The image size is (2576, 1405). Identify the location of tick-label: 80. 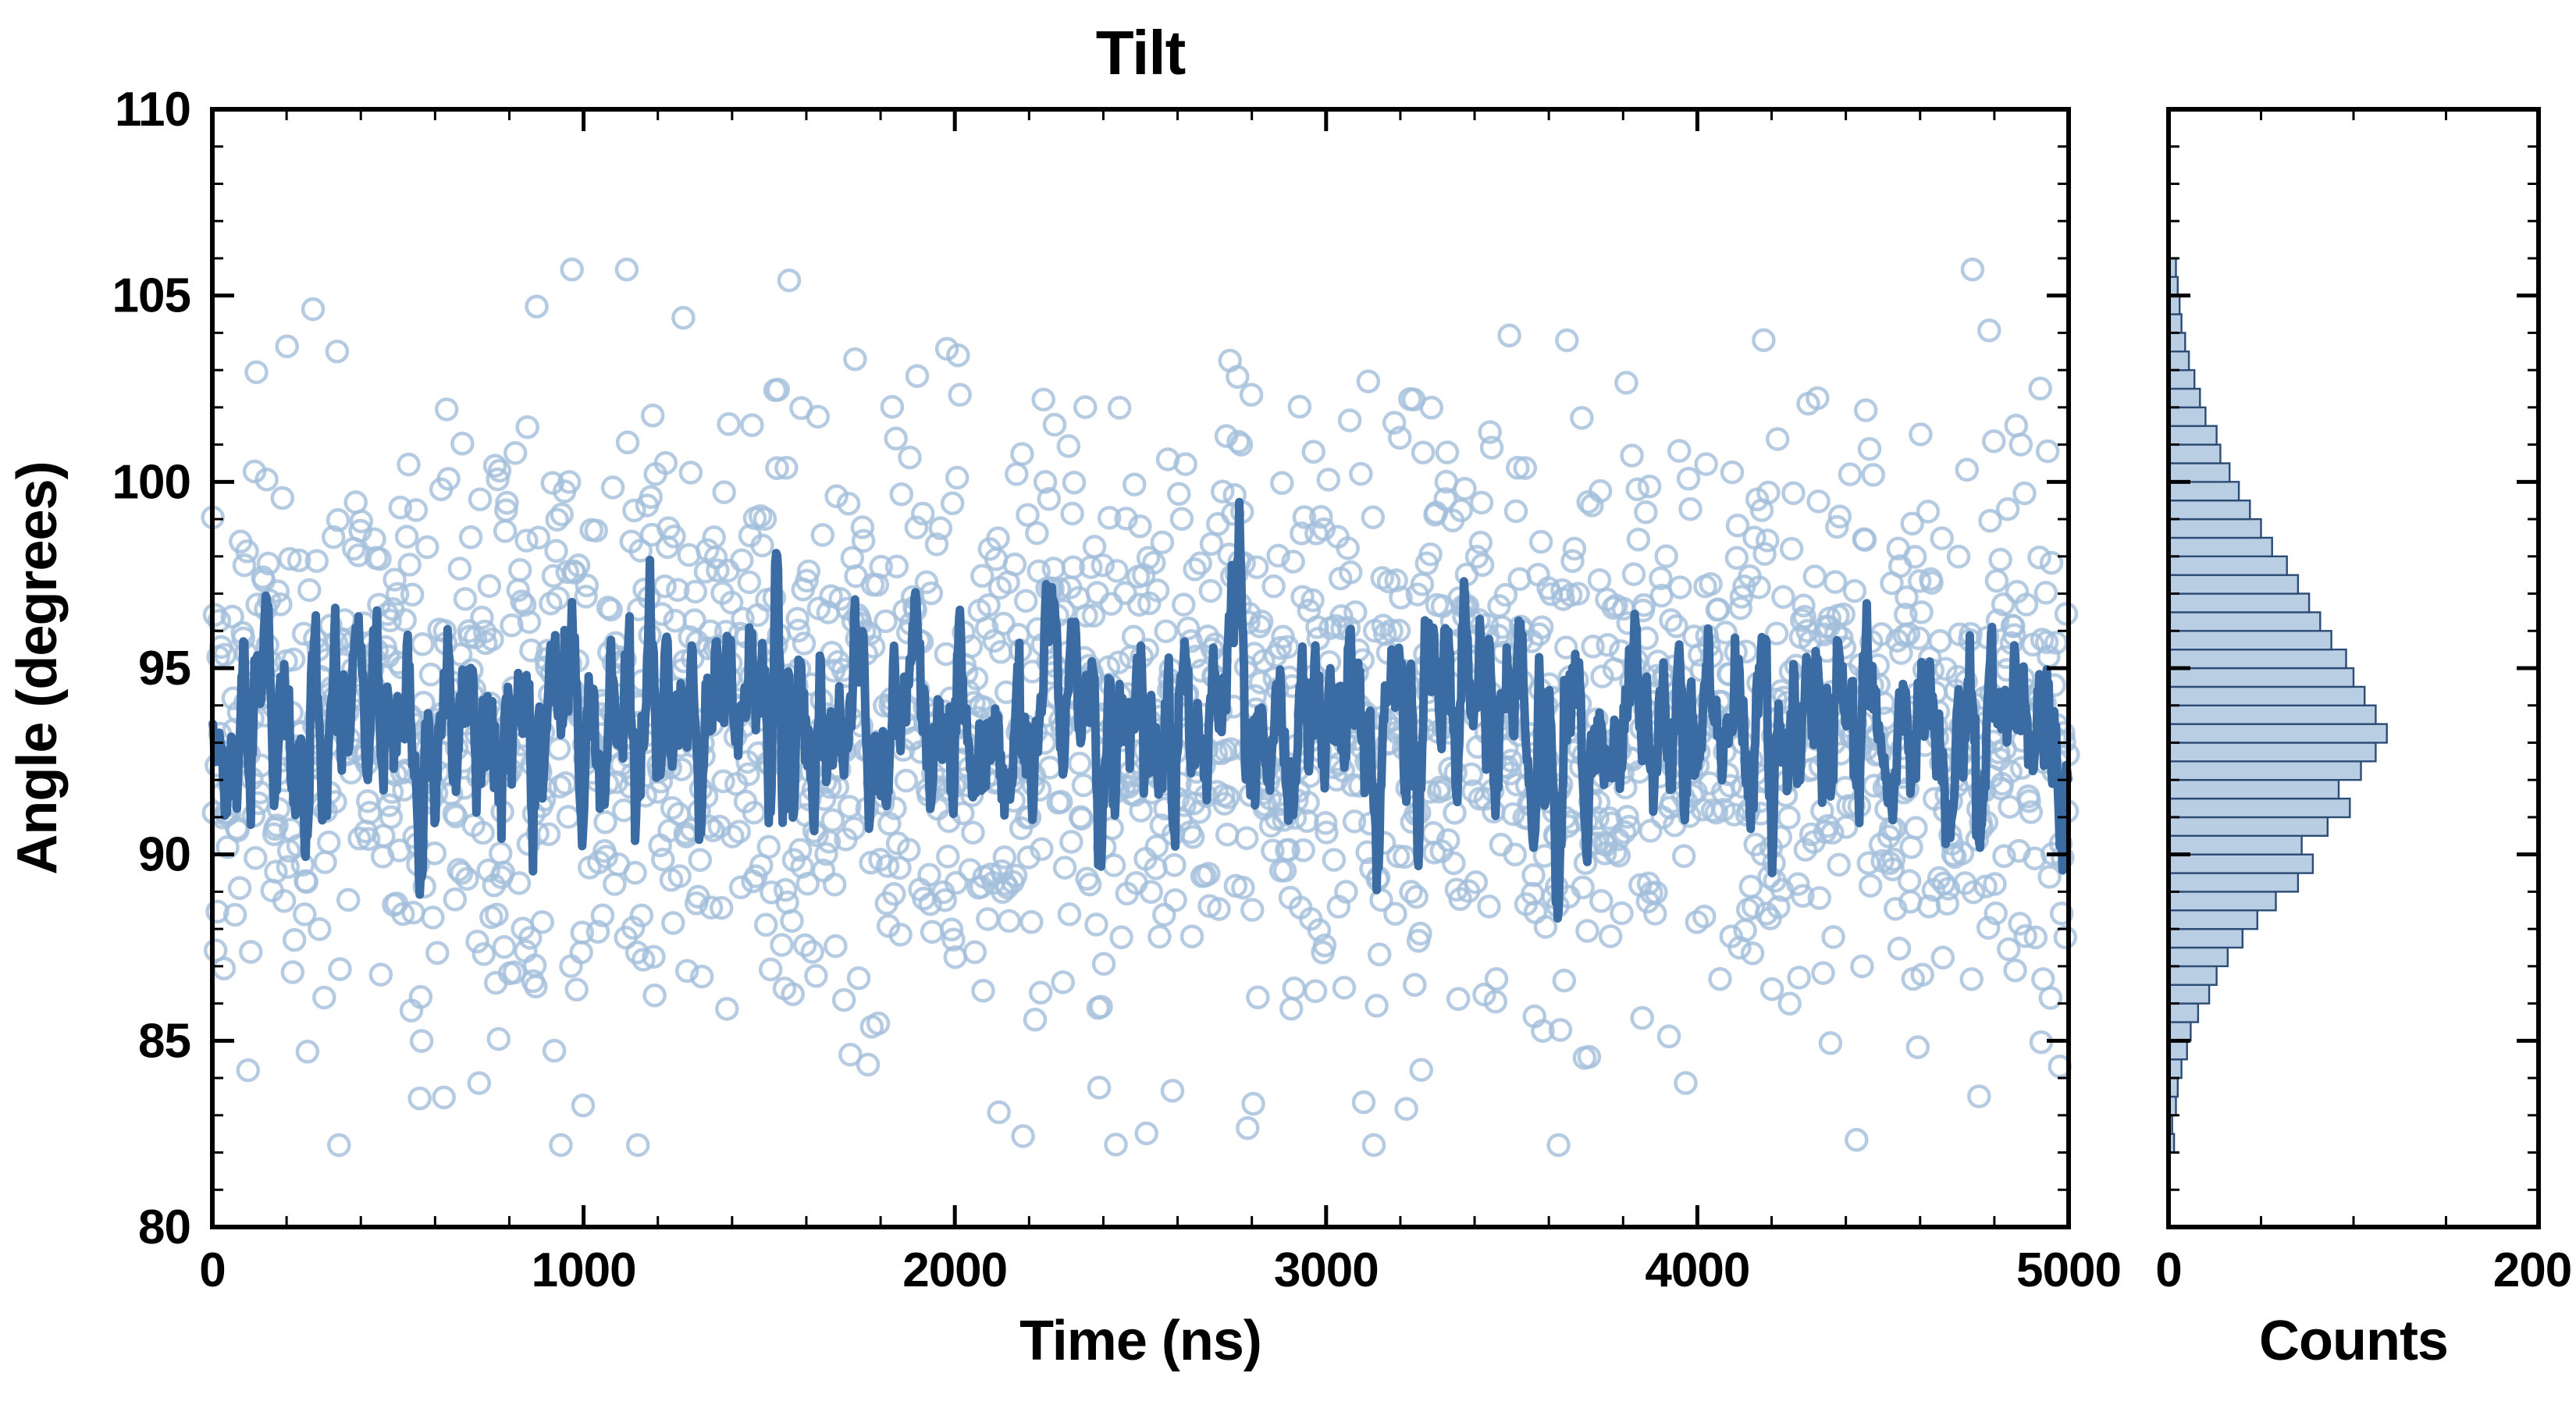
(164, 1227).